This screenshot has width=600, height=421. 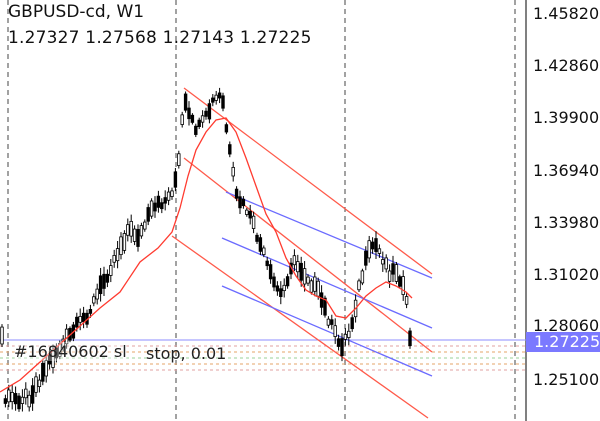 What do you see at coordinates (566, 170) in the screenshot?
I see `price-label: 1.36940` at bounding box center [566, 170].